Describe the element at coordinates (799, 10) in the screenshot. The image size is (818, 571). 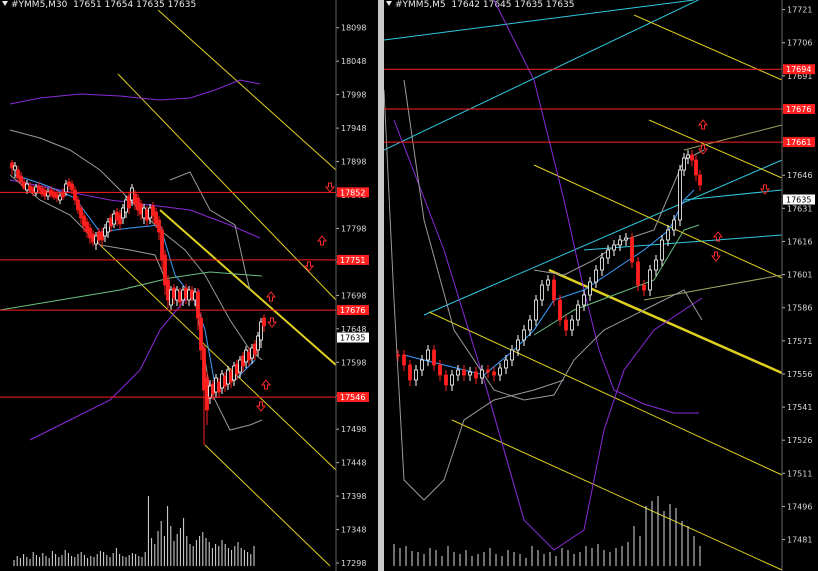
I see `price-axis-label: 17721` at that location.